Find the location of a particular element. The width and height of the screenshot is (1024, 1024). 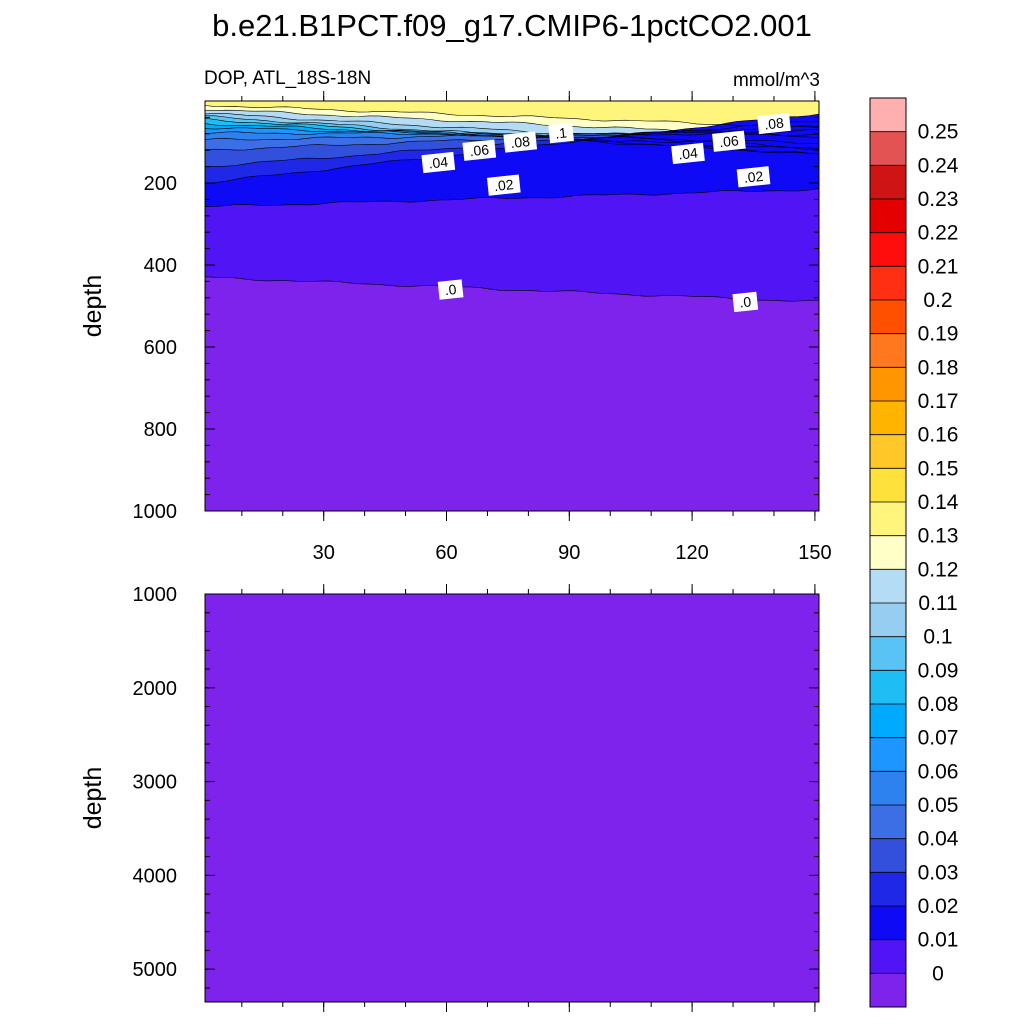

colorbar-label: 0.17 is located at coordinates (938, 401).